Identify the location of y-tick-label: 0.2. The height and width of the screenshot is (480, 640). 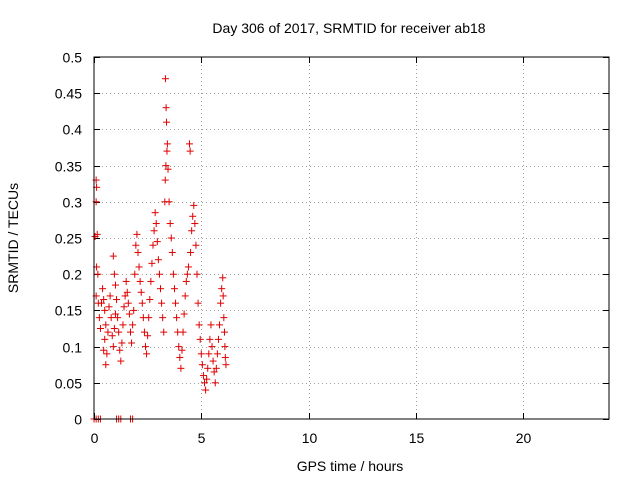
(73, 275).